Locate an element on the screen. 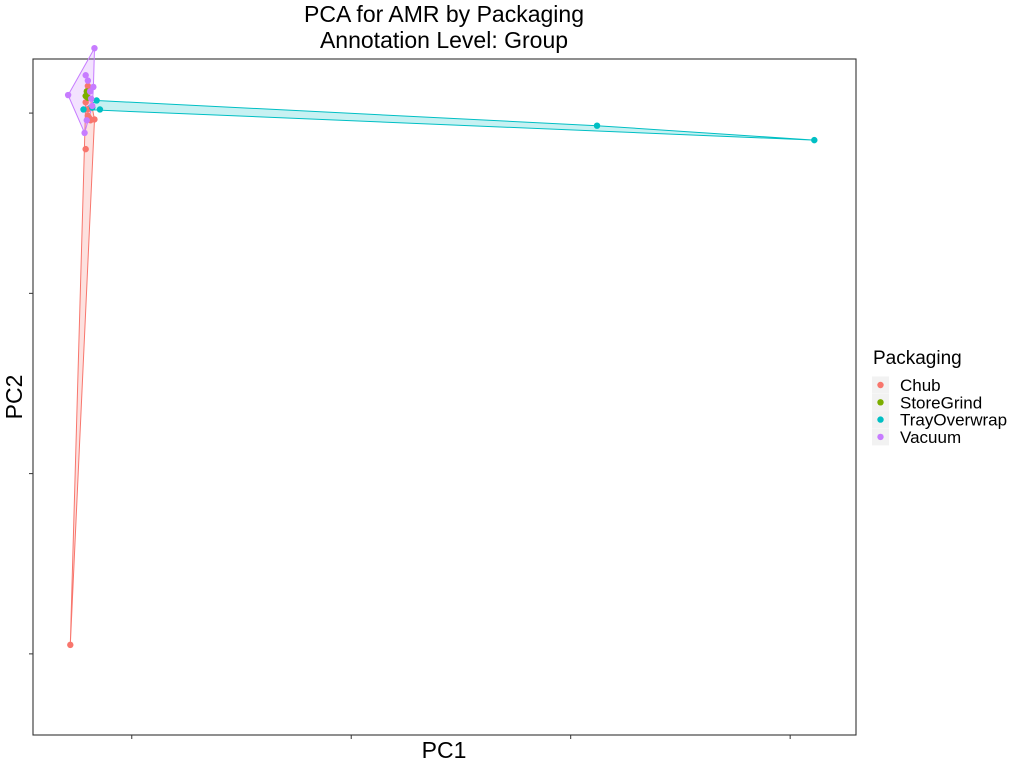  legend-label-vacuum: Vacuum is located at coordinates (930, 437).